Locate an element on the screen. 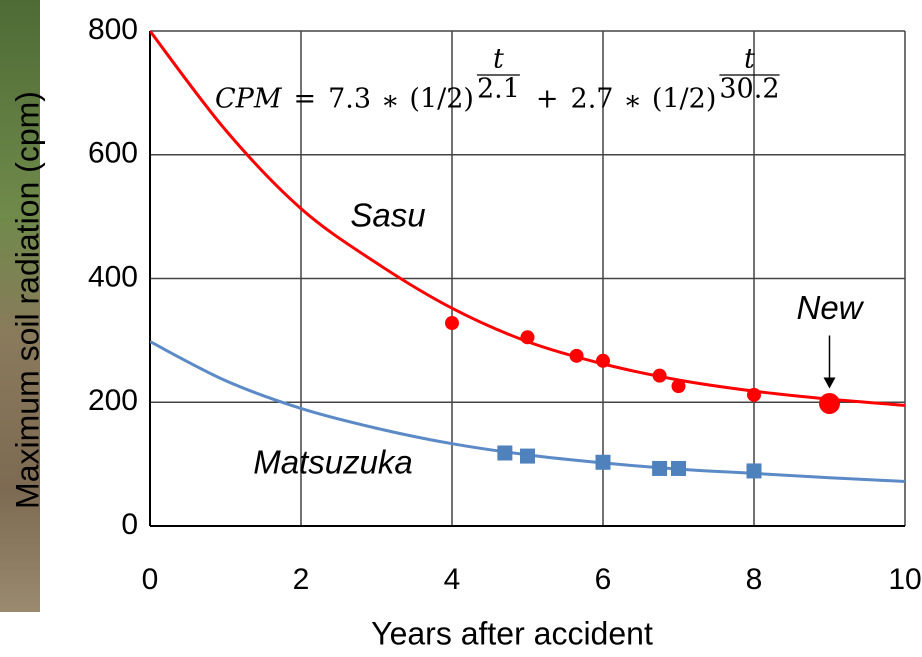 Image resolution: width=922 pixels, height=657 pixels. background-photo is located at coordinates (20, 306).